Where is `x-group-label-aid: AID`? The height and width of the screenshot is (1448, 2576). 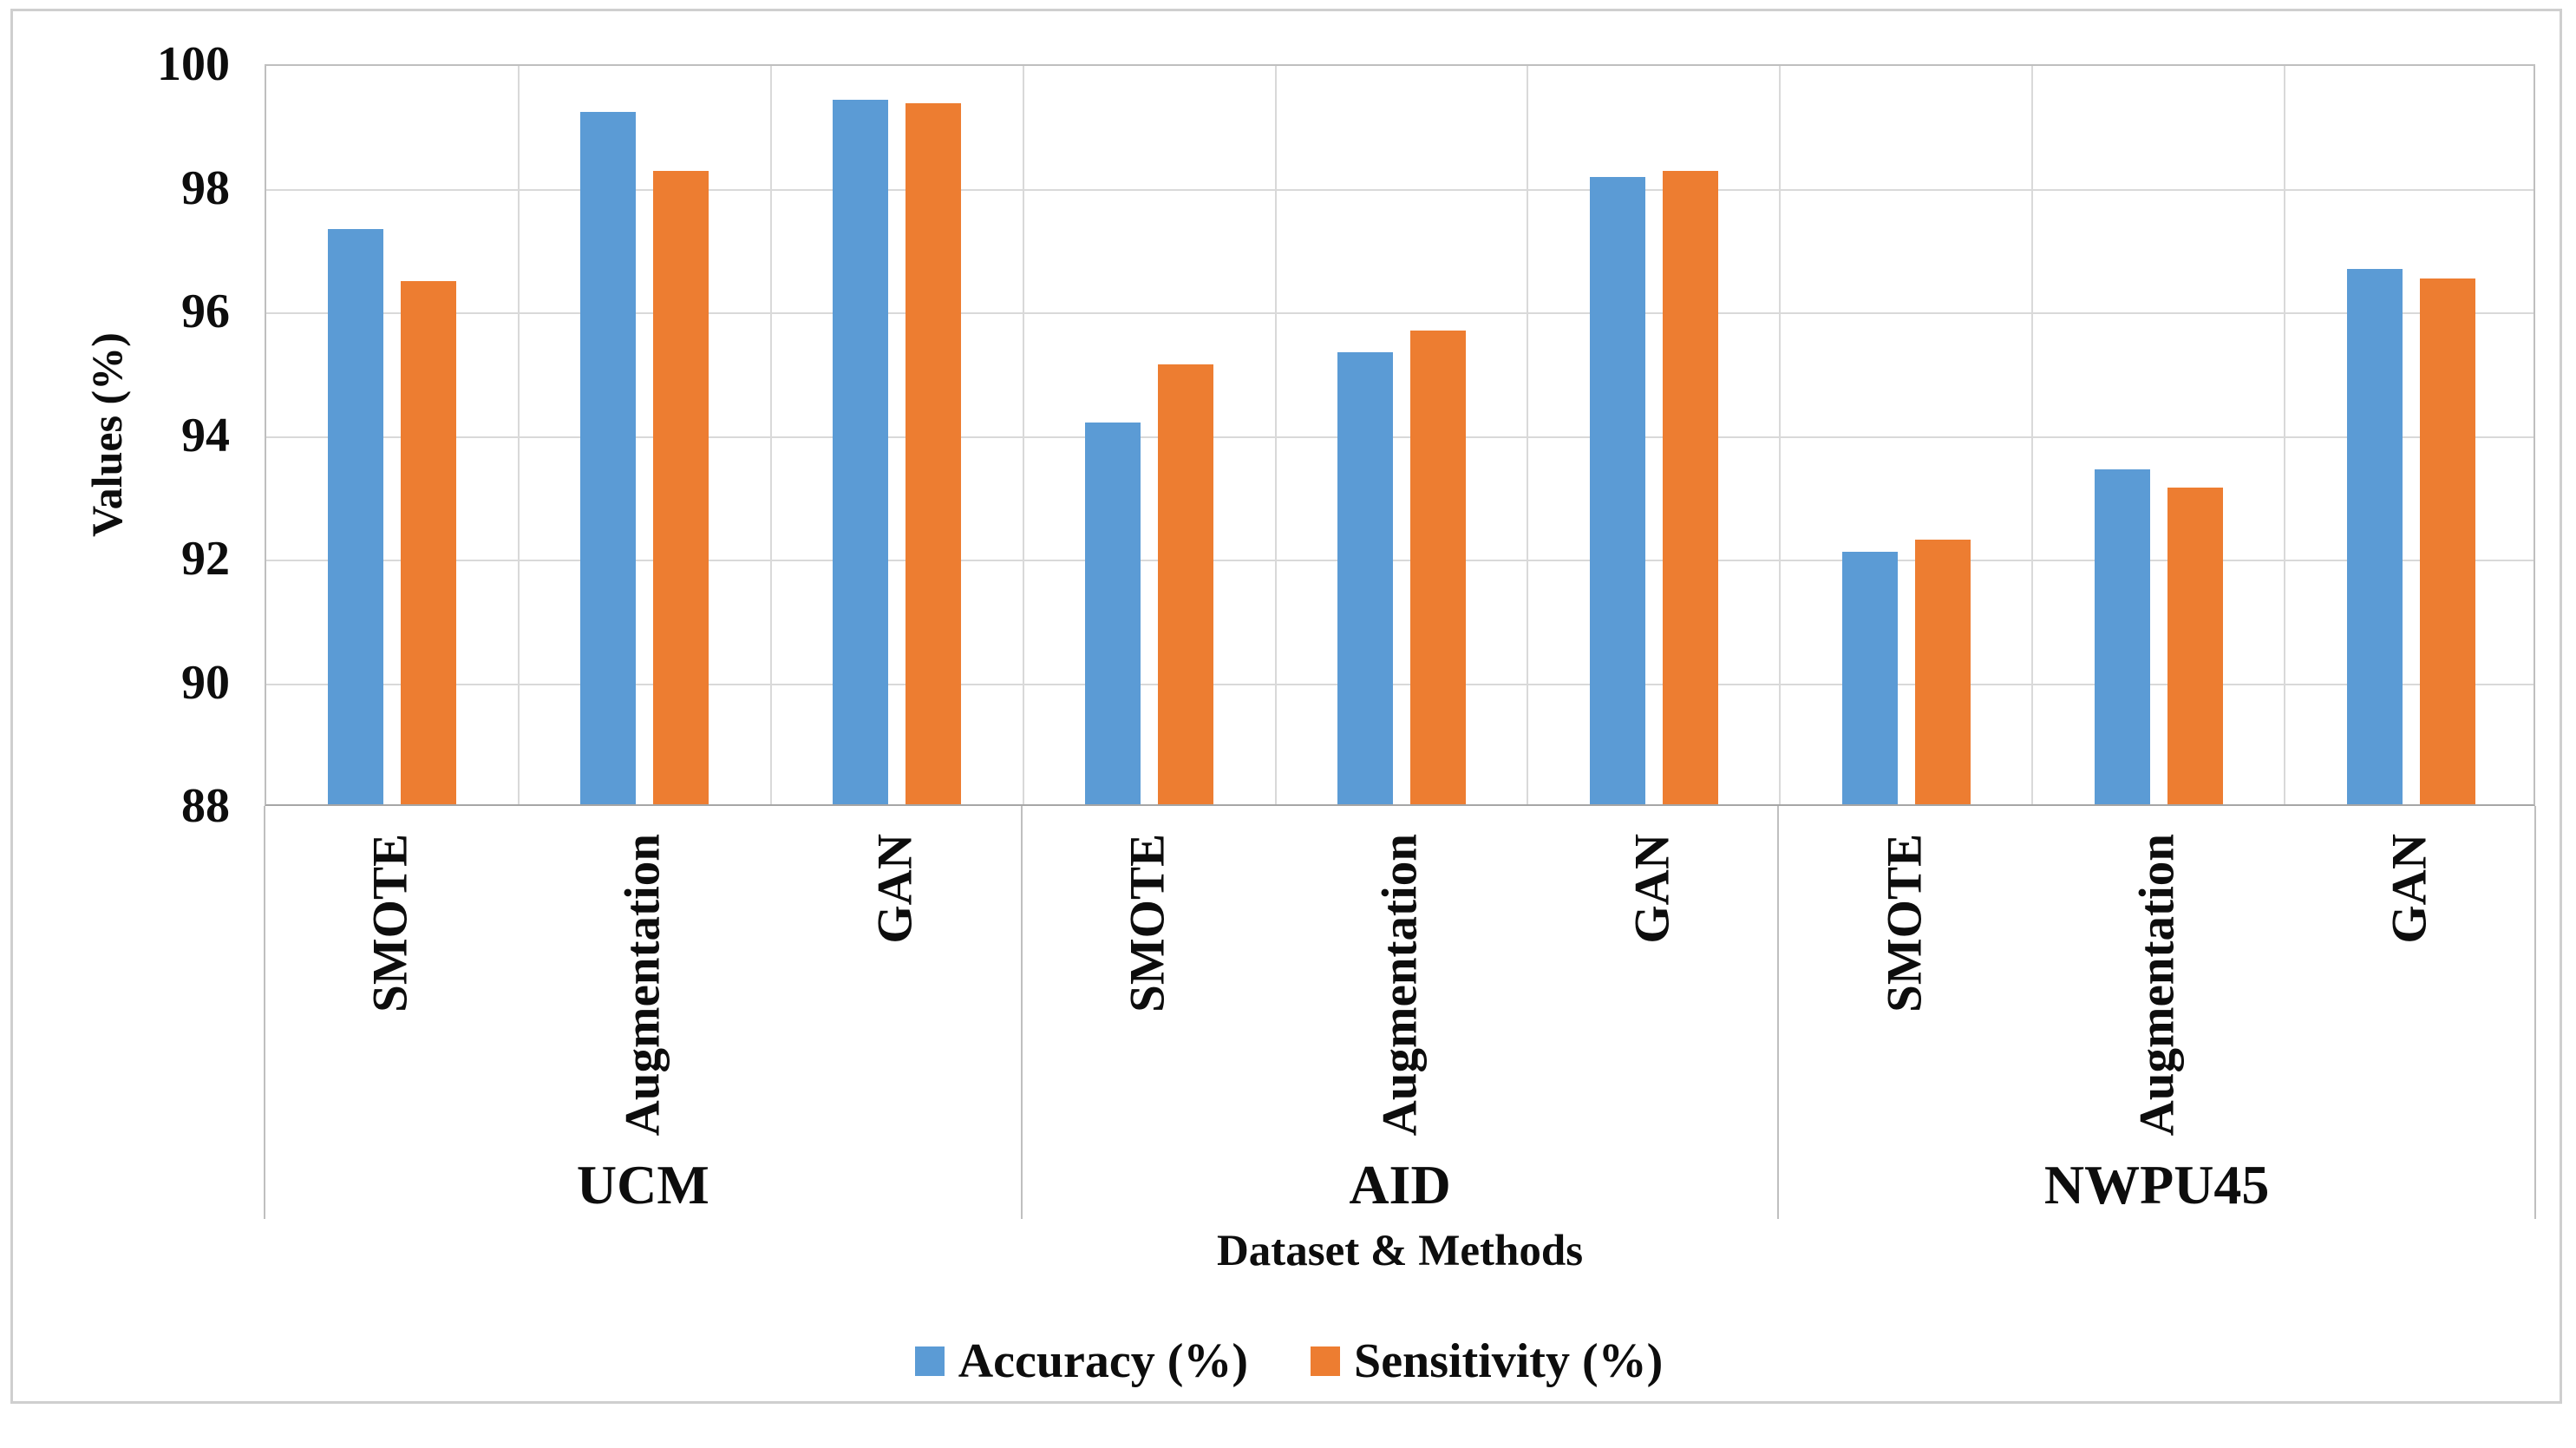
x-group-label-aid: AID is located at coordinates (1400, 1184).